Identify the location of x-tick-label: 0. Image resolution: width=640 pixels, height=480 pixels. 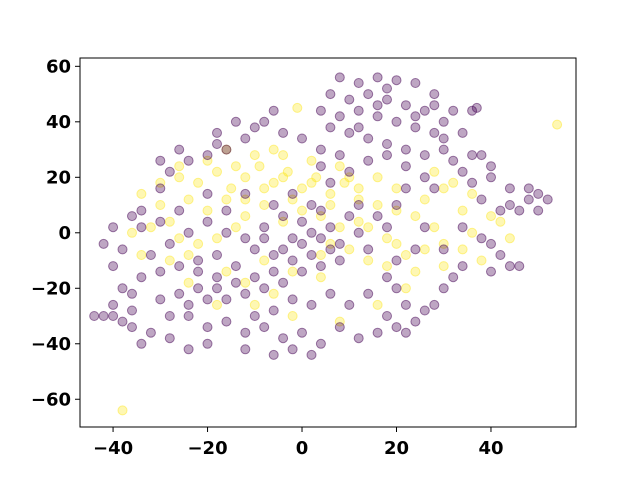
(302, 448).